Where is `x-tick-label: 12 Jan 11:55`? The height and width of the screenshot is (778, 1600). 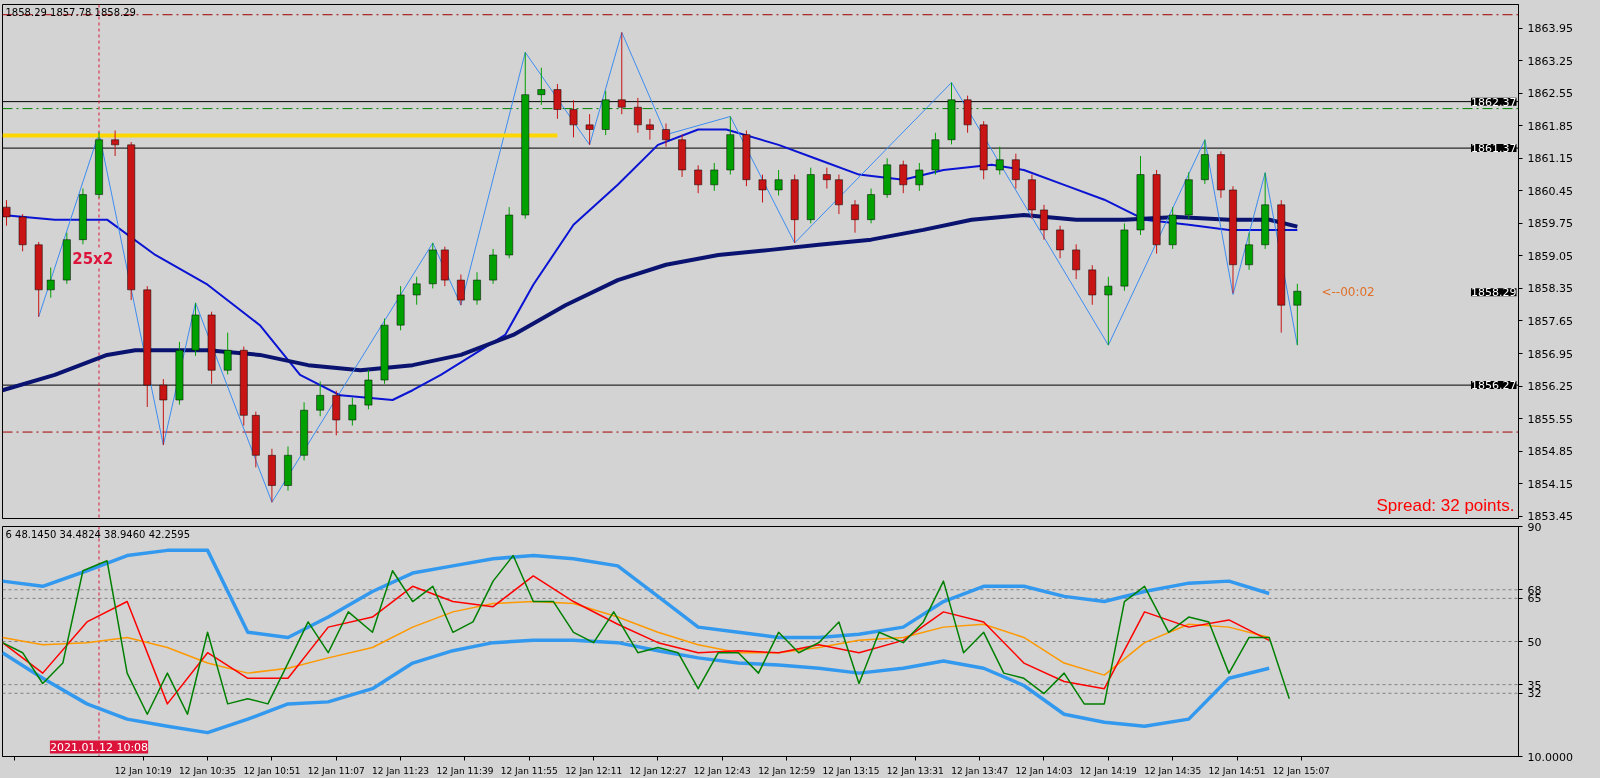 x-tick-label: 12 Jan 11:55 is located at coordinates (529, 770).